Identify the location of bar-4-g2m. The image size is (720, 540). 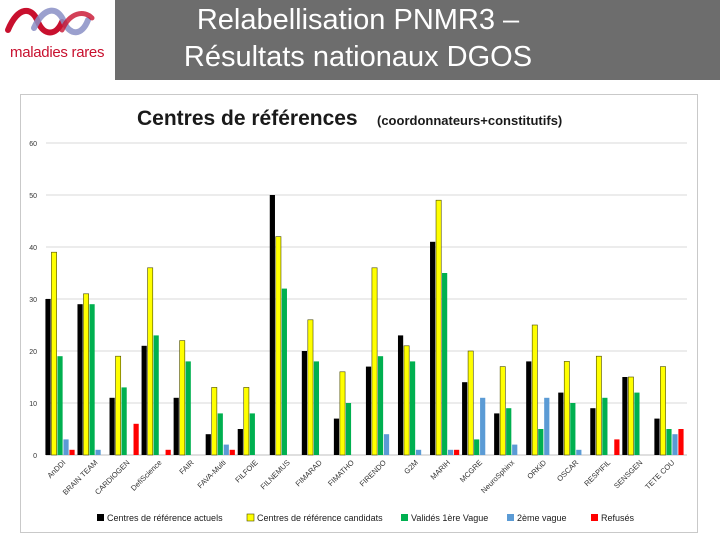
(418, 452).